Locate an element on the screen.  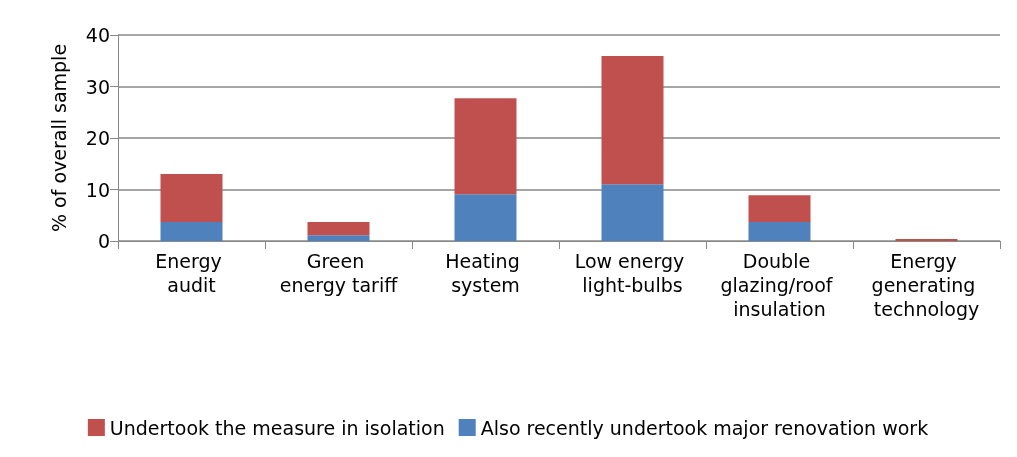
x-tick-label: Energy generating technology is located at coordinates (926, 285).